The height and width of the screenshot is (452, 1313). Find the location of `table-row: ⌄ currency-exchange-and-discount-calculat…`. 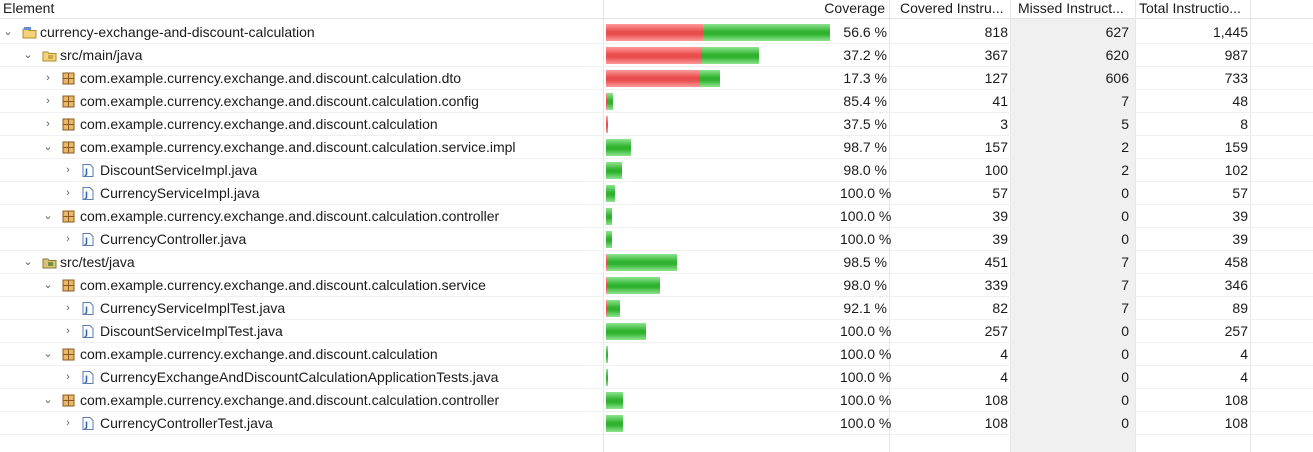

table-row: ⌄ currency-exchange-and-discount-calculat… is located at coordinates (656, 32).